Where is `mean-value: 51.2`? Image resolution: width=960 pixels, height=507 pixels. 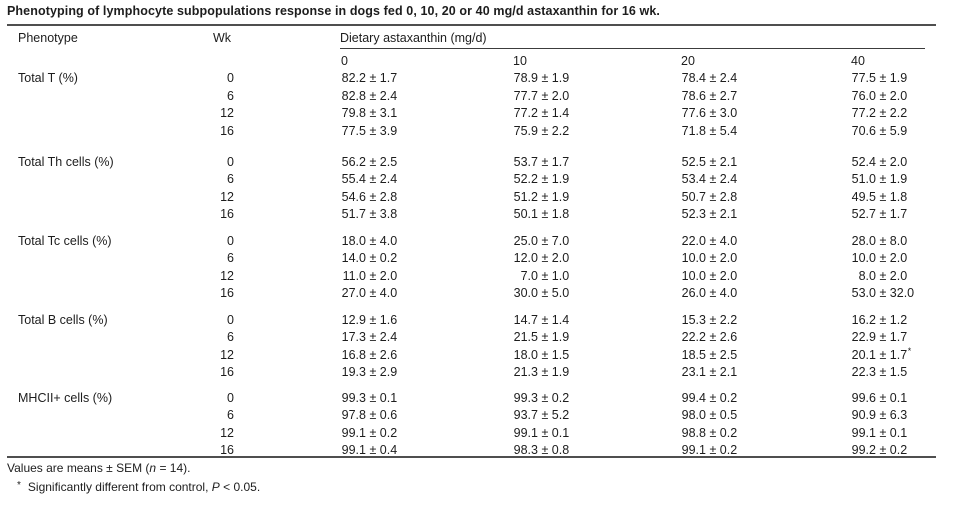 mean-value: 51.2 is located at coordinates (525, 196).